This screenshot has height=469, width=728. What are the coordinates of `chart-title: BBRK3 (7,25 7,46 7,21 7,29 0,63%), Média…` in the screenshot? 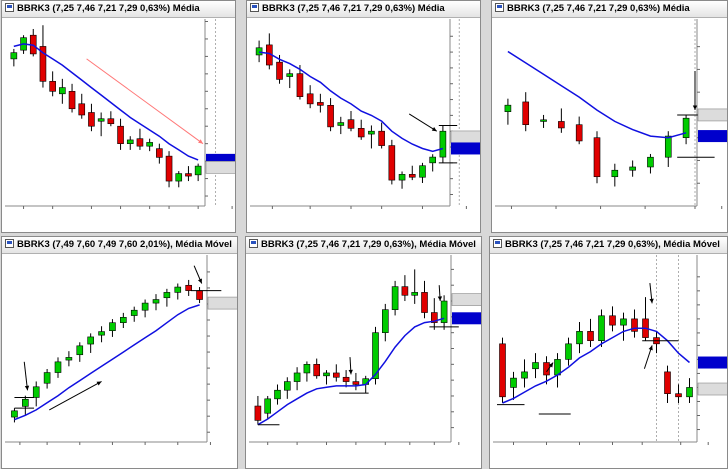 It's located at (612, 244).